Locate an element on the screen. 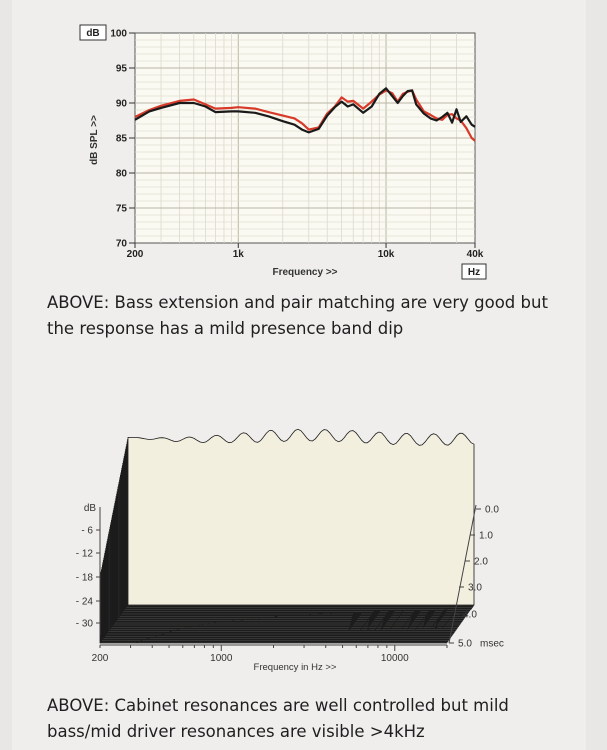 This screenshot has height=750, width=607. x-tick-label: 1k is located at coordinates (239, 254).